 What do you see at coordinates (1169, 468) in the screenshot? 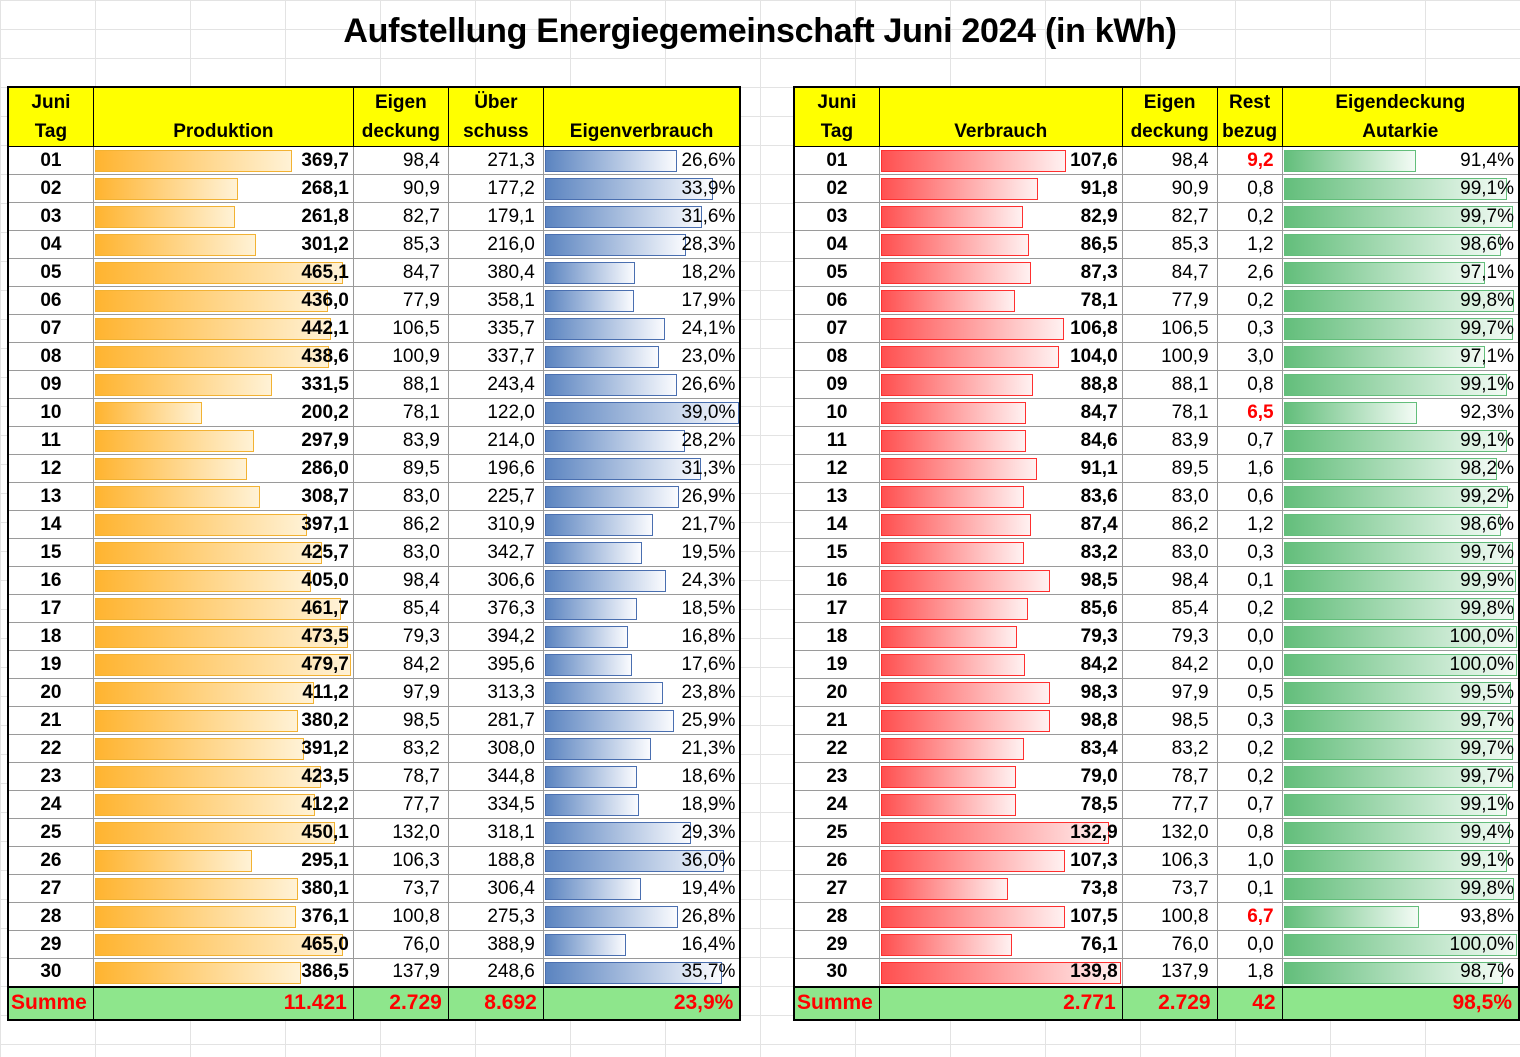
I see `eigendeckung-cell: 89,5` at bounding box center [1169, 468].